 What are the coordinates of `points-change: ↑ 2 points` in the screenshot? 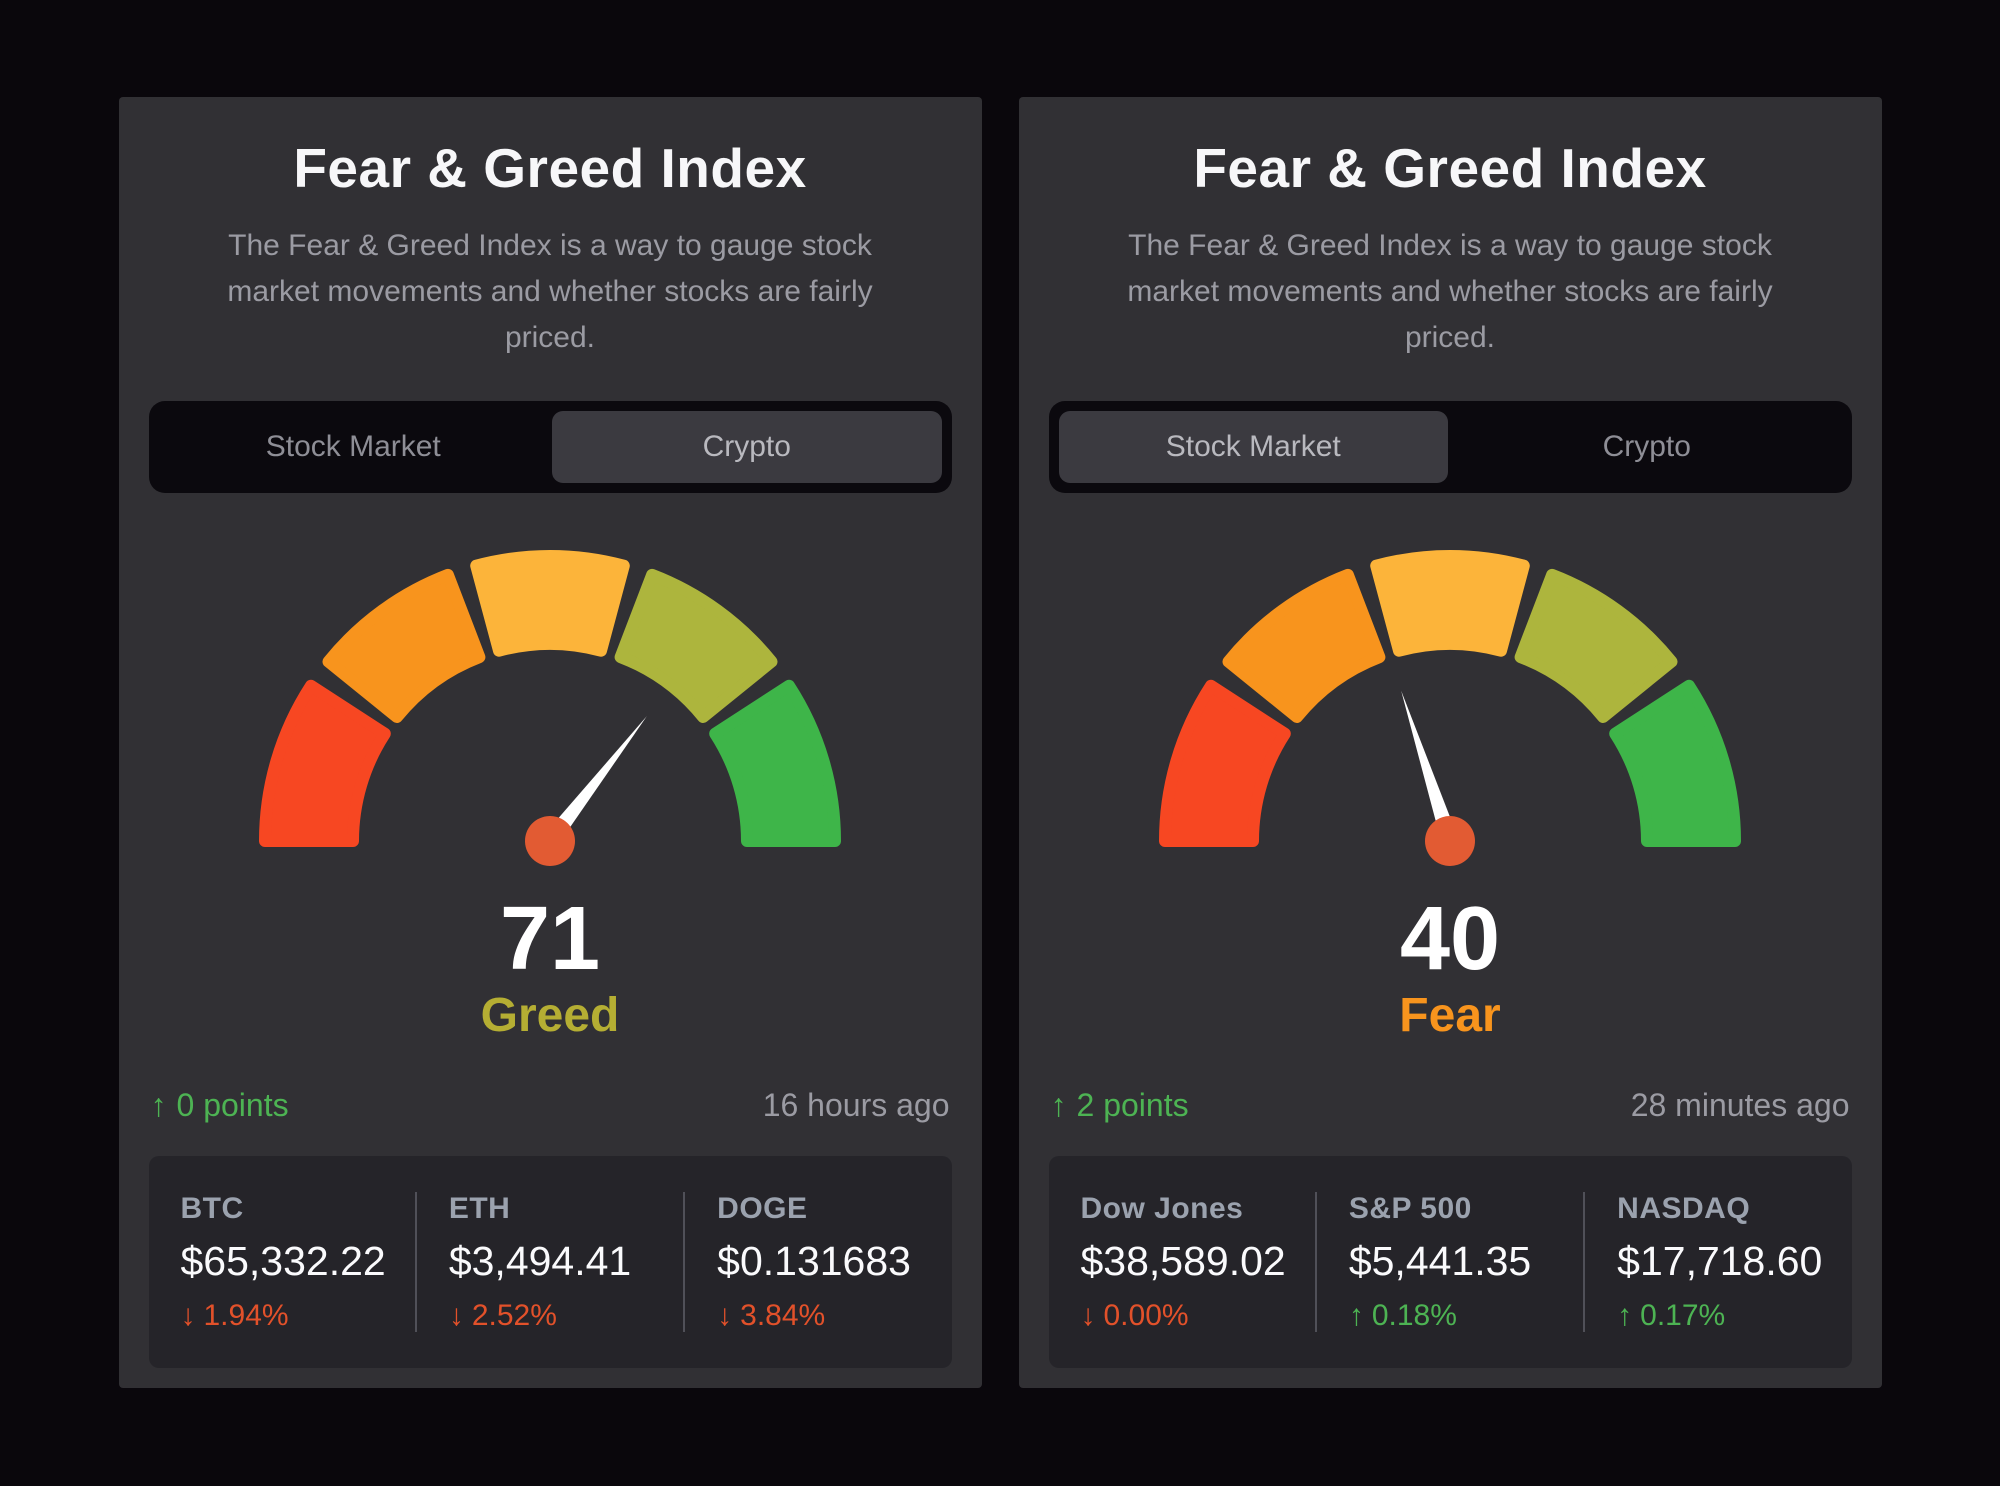 It's located at (1120, 1105).